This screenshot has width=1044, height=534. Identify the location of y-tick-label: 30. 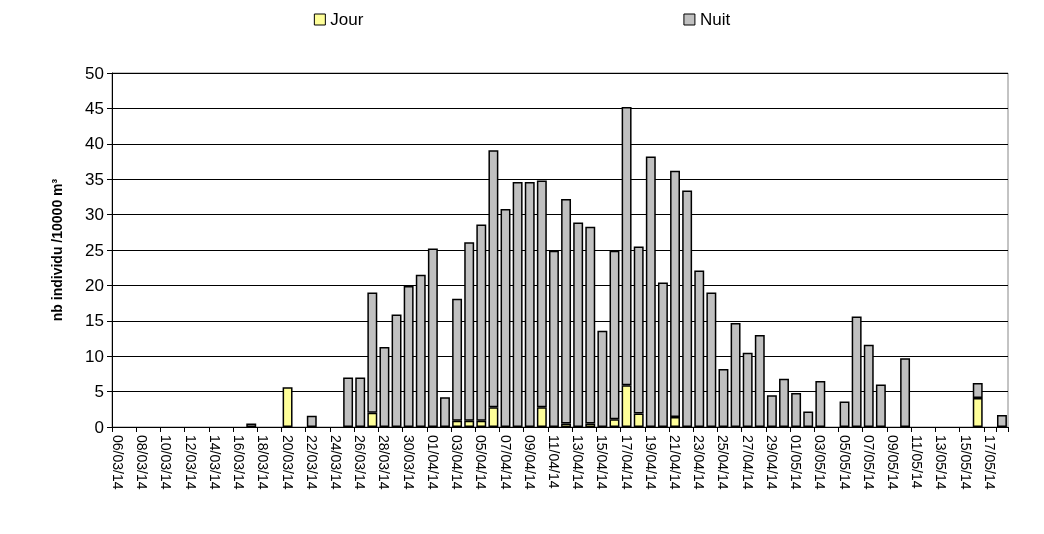
(94, 215).